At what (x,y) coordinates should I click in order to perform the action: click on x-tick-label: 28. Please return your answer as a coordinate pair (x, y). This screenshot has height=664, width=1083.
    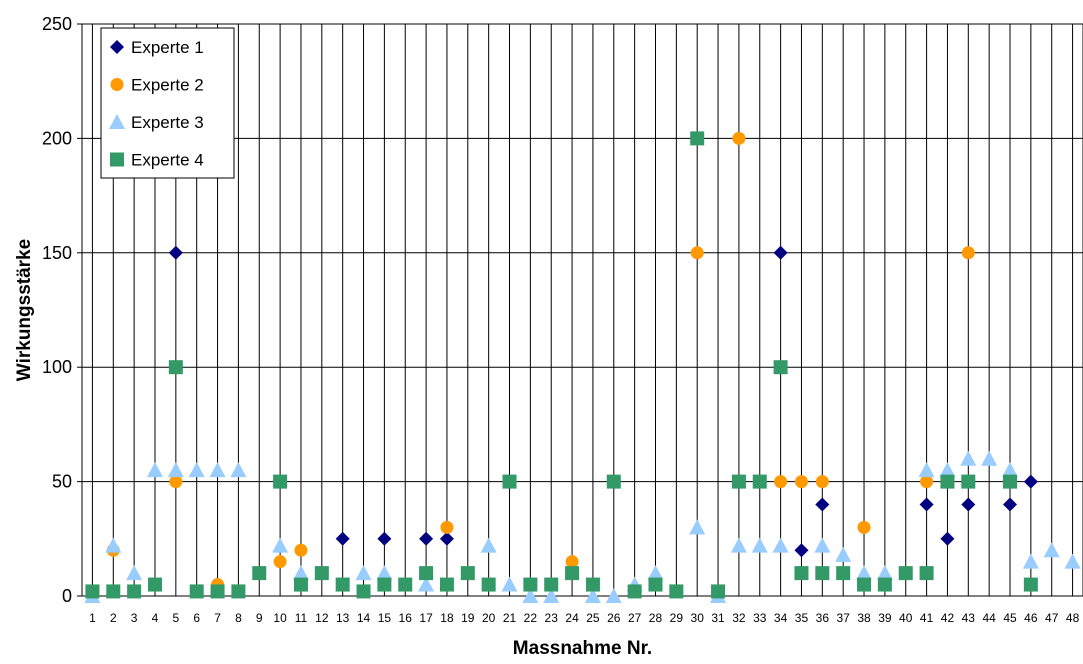
    Looking at the image, I should click on (656, 618).